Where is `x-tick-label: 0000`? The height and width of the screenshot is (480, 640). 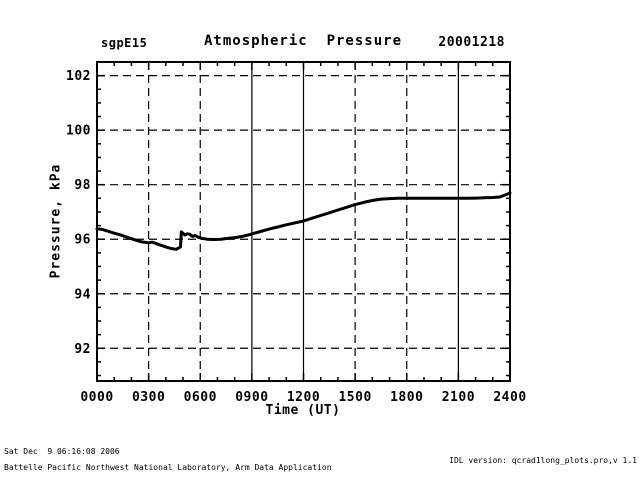
x-tick-label: 0000 is located at coordinates (96, 397).